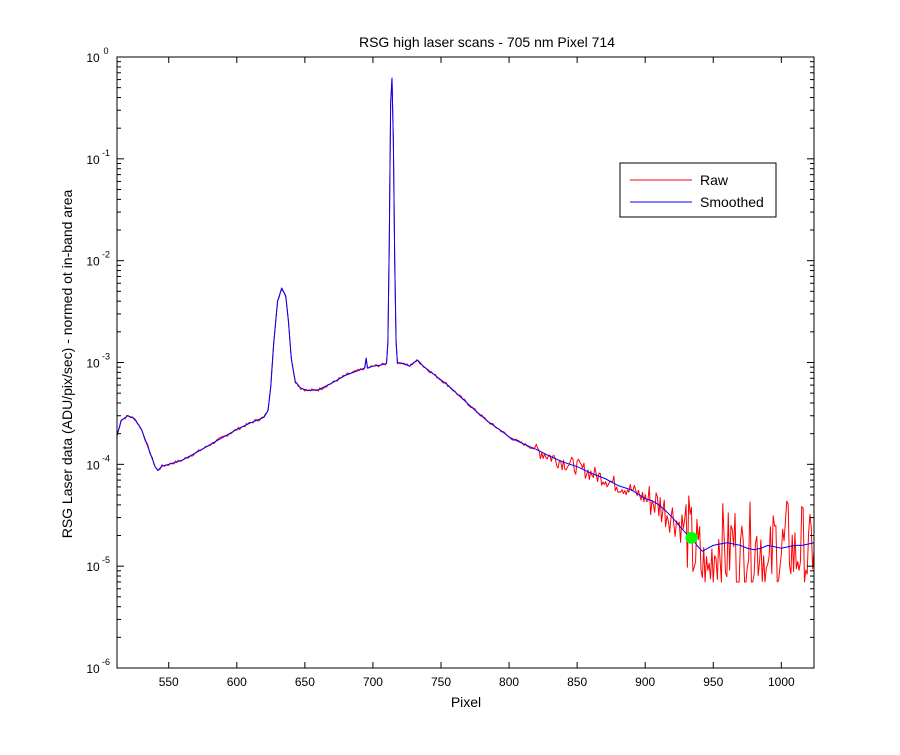 Image resolution: width=900 pixels, height=755 pixels. What do you see at coordinates (237, 682) in the screenshot?
I see `x-tick-label: 600` at bounding box center [237, 682].